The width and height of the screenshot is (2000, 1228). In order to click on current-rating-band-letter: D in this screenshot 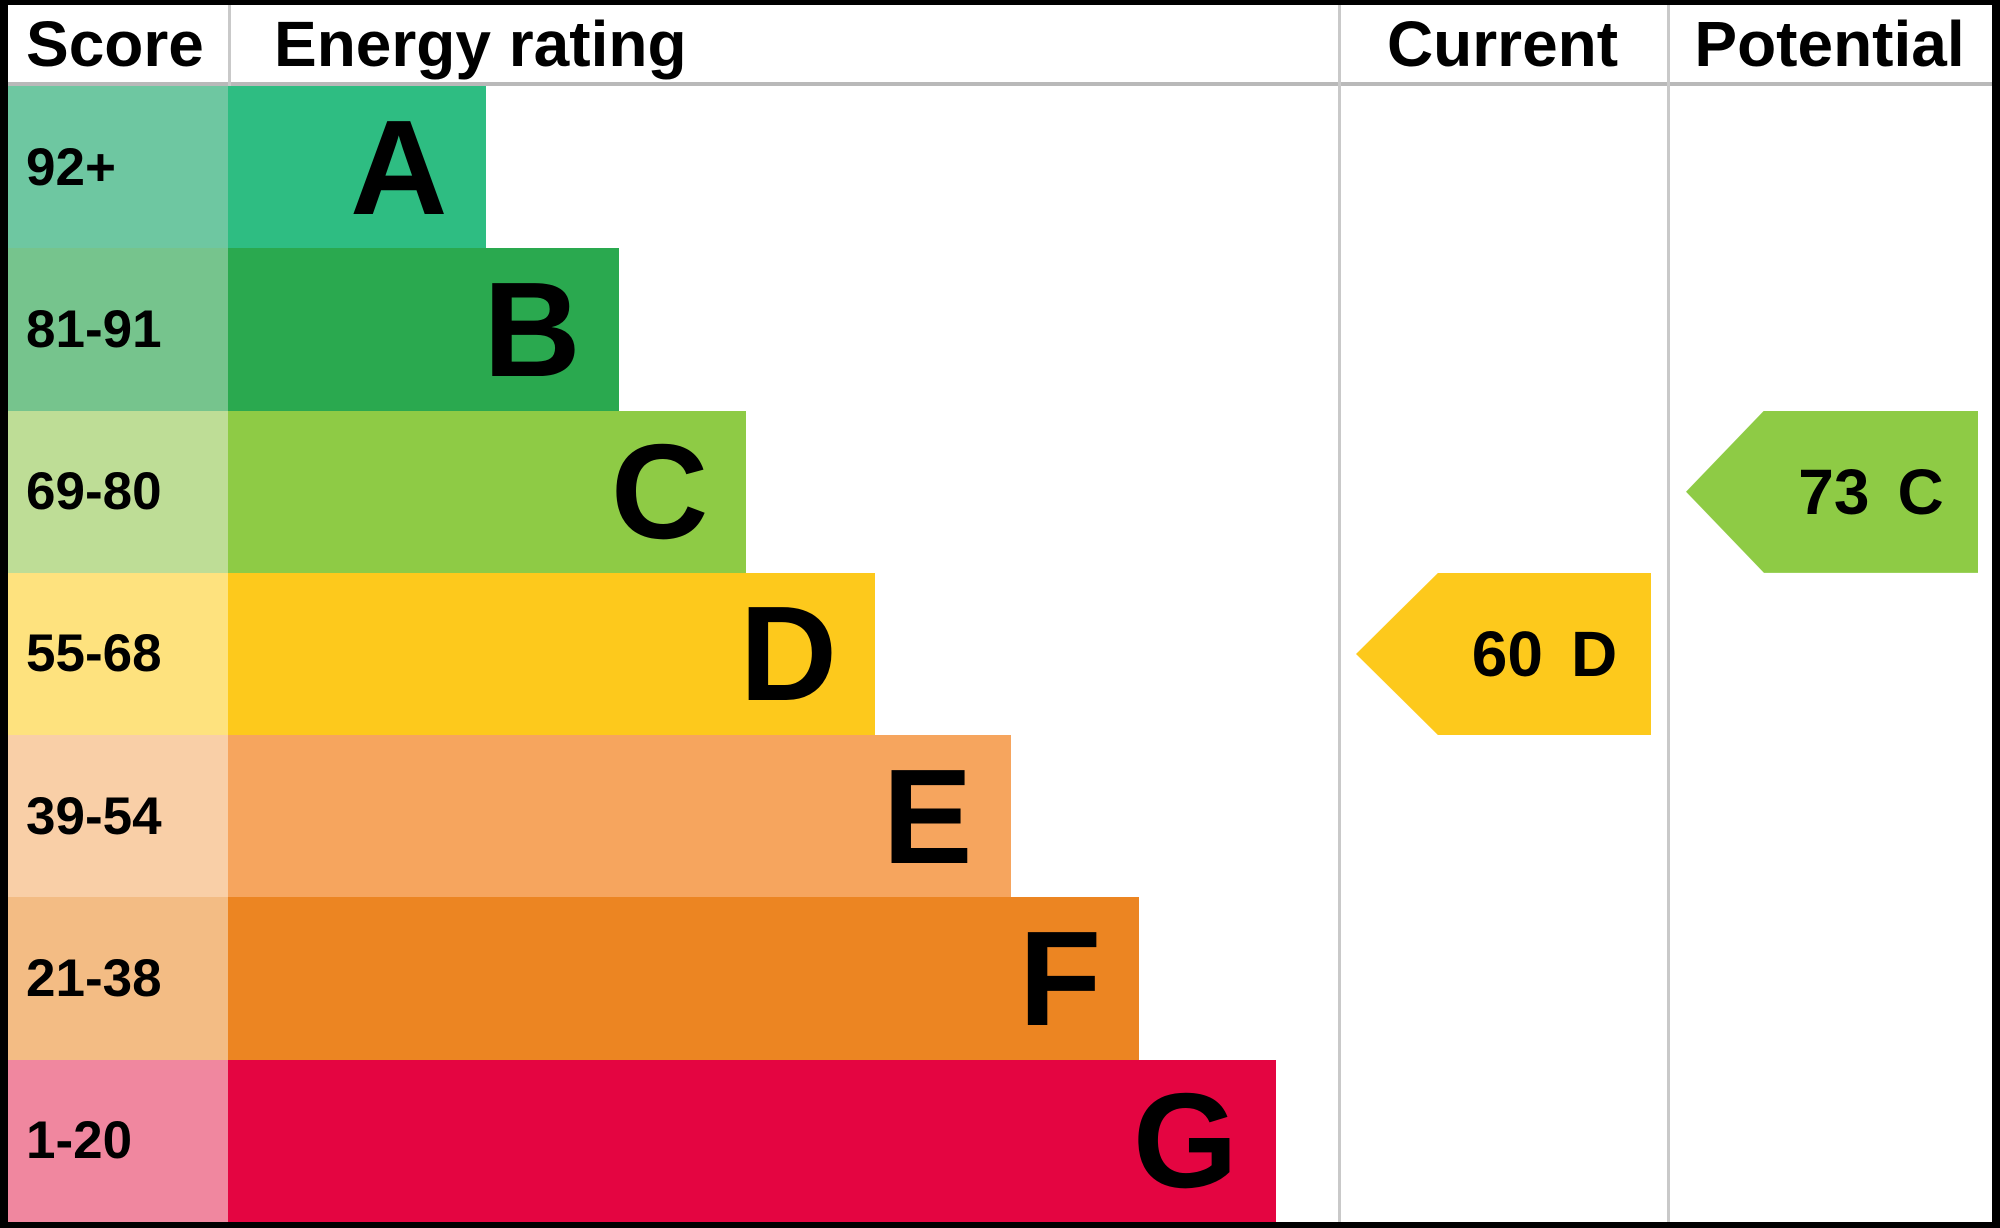, I will do `click(1594, 653)`.